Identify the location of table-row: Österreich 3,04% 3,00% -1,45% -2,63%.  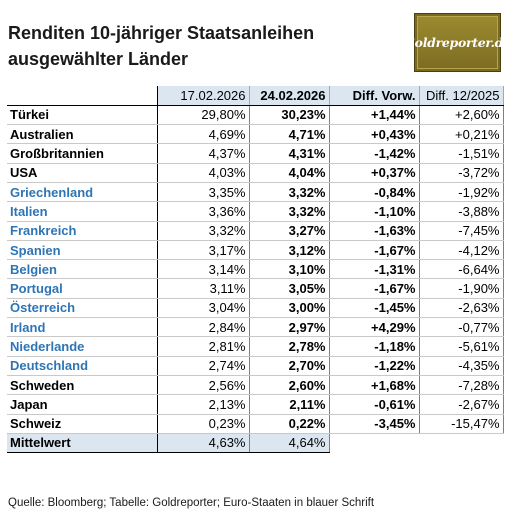
(255, 308).